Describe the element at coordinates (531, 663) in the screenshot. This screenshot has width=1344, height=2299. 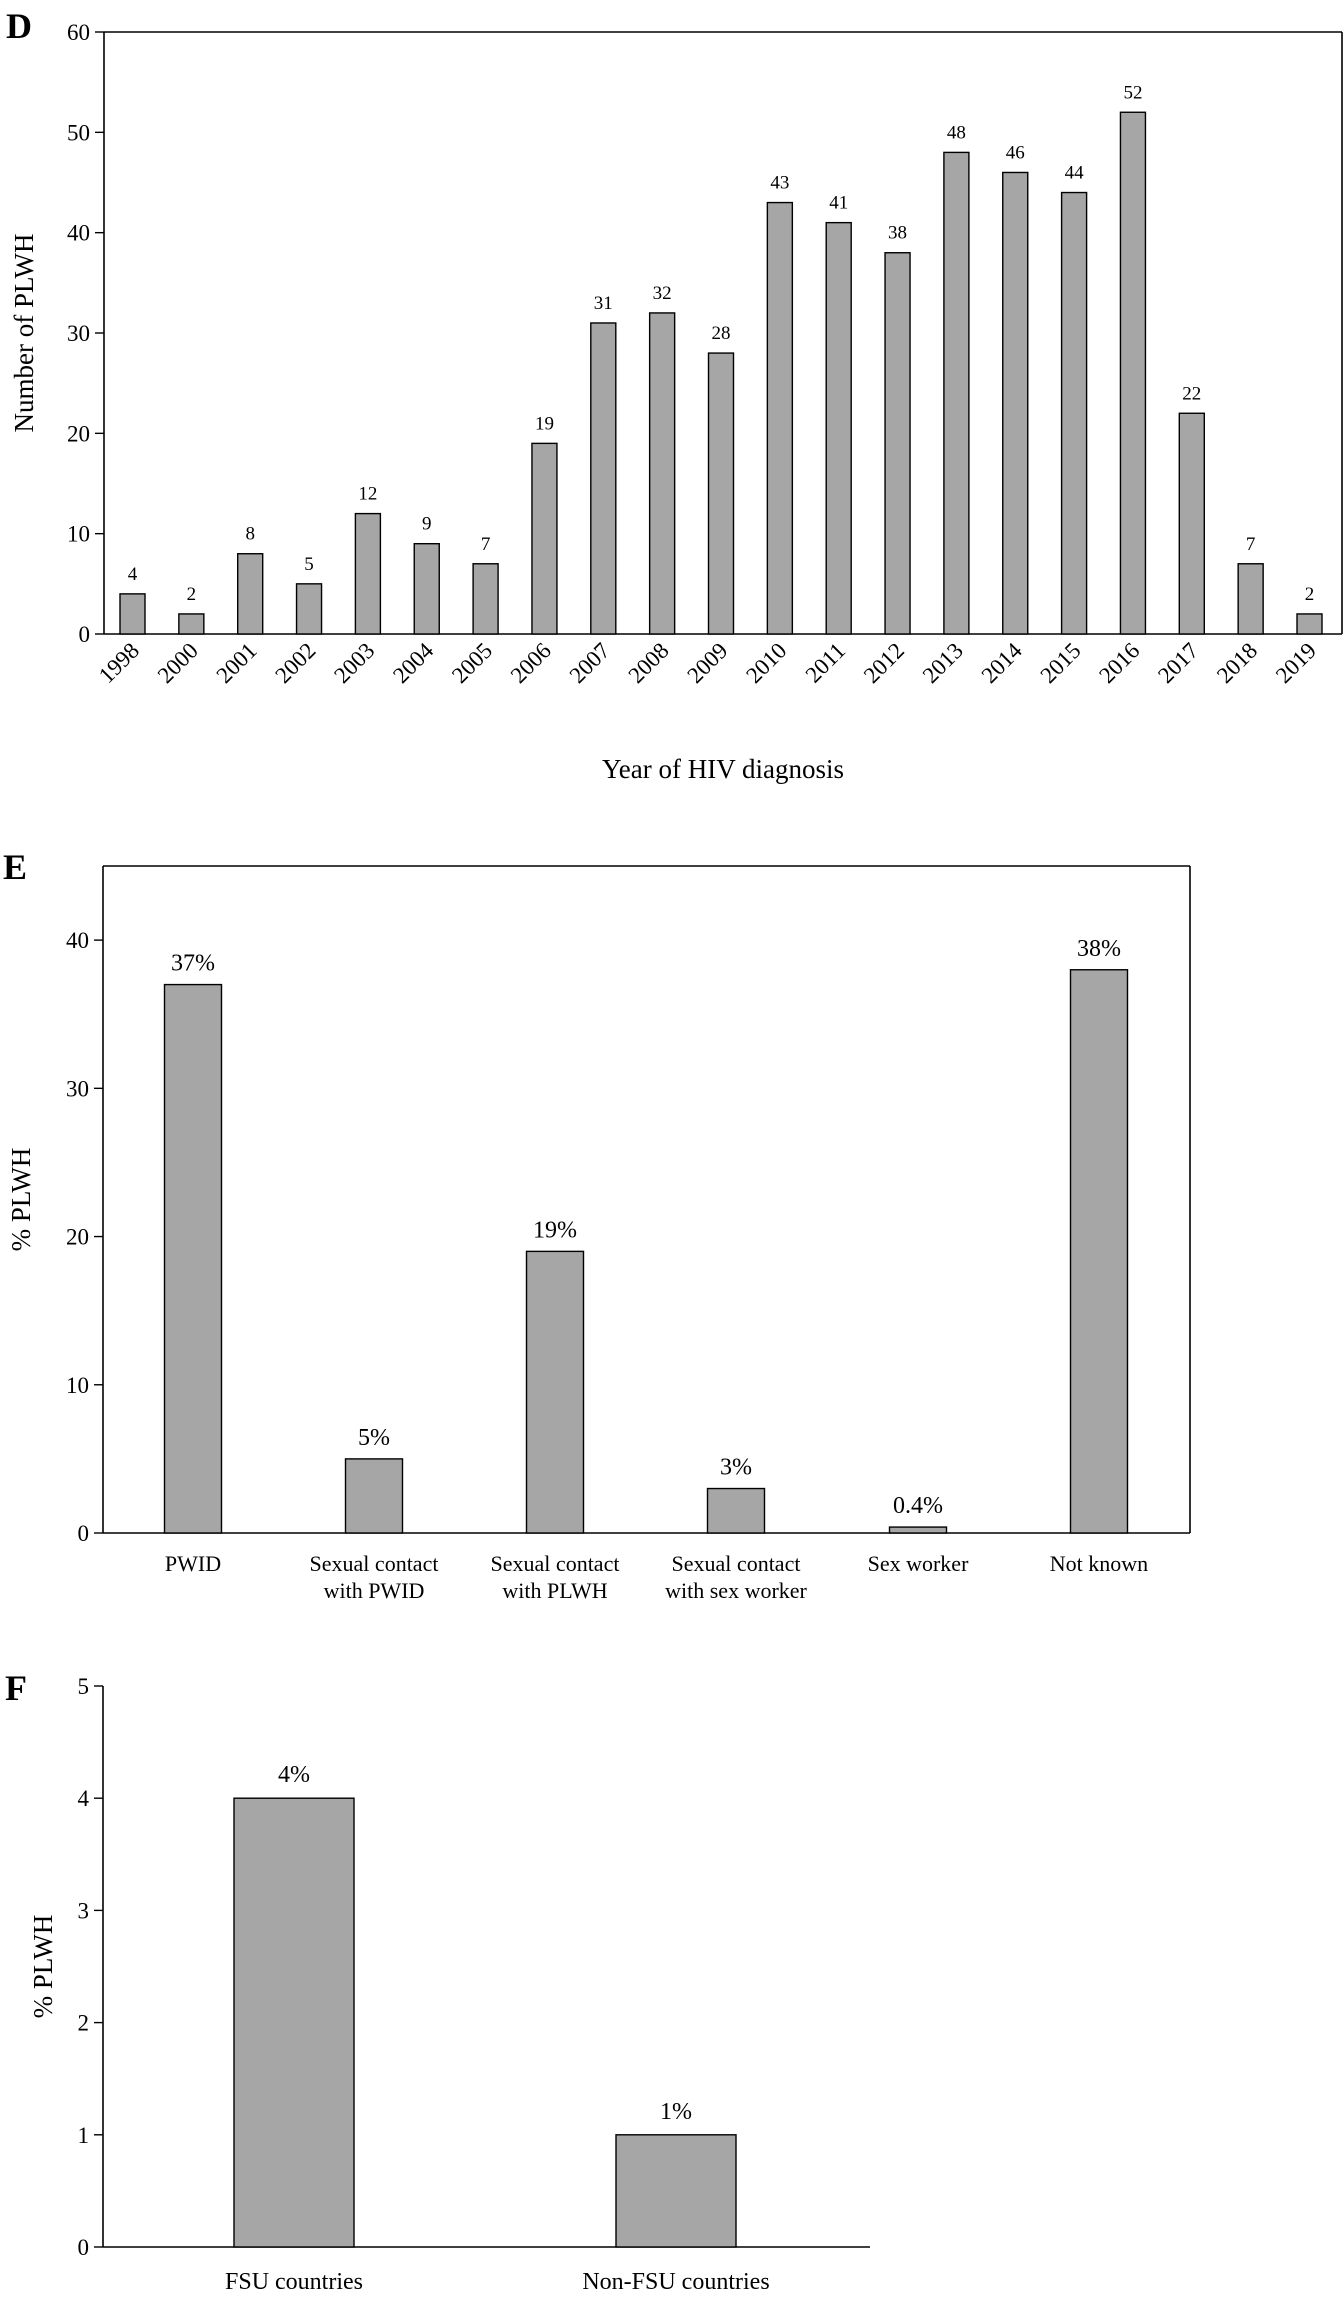
I see `x-tick-label: 2006` at that location.